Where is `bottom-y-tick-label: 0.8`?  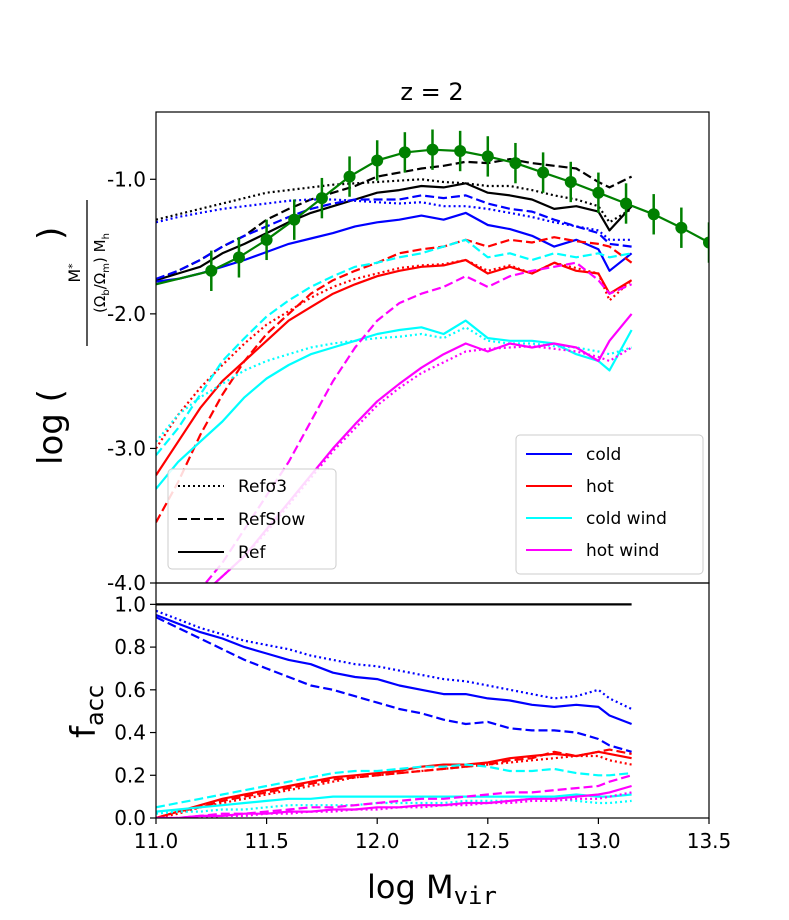
bottom-y-tick-label: 0.8 is located at coordinates (130, 647).